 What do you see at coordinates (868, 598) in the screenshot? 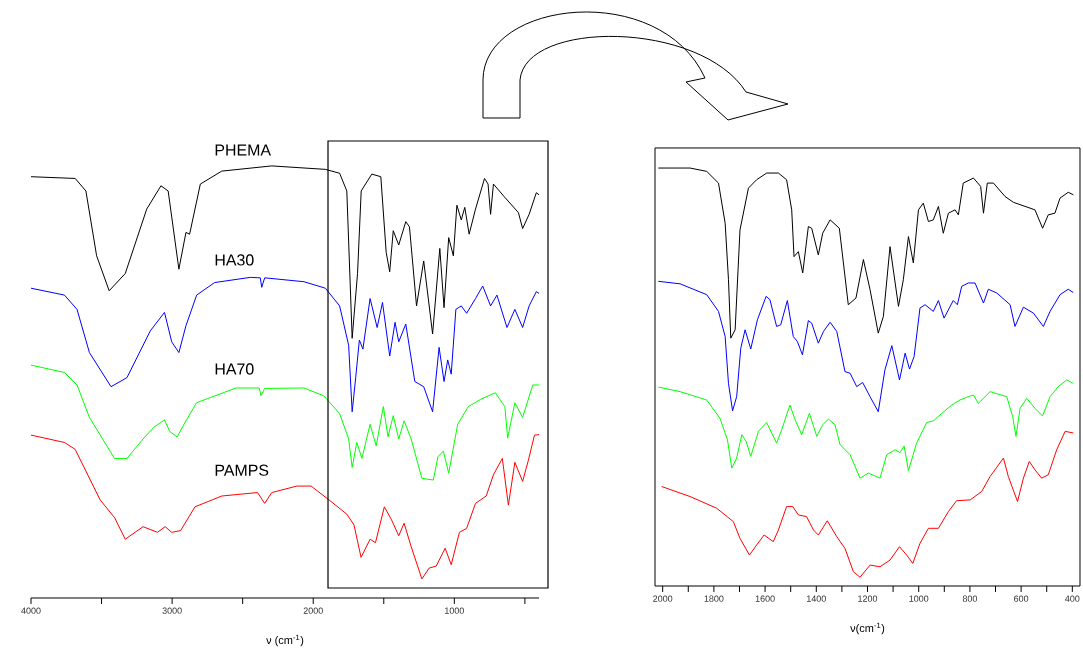
I see `x-tick-label: 1200` at bounding box center [868, 598].